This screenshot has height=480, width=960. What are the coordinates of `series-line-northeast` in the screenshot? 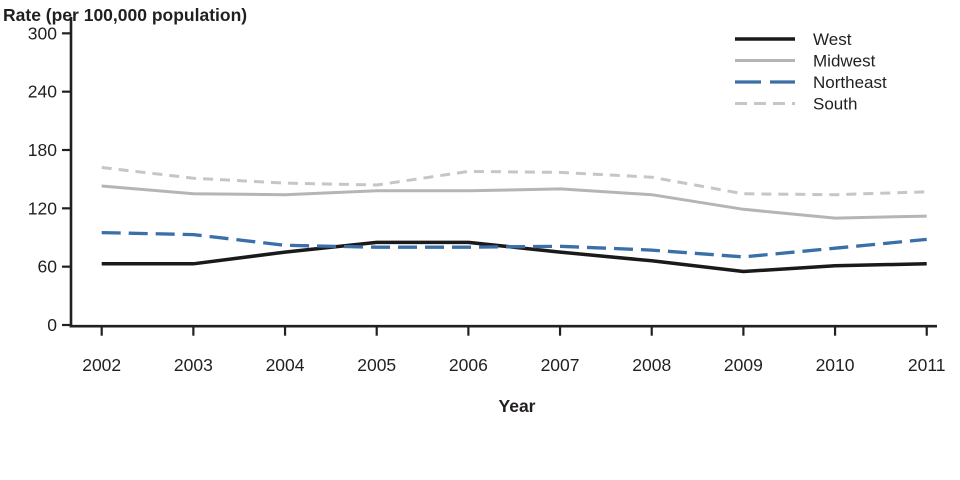 It's located at (514, 244).